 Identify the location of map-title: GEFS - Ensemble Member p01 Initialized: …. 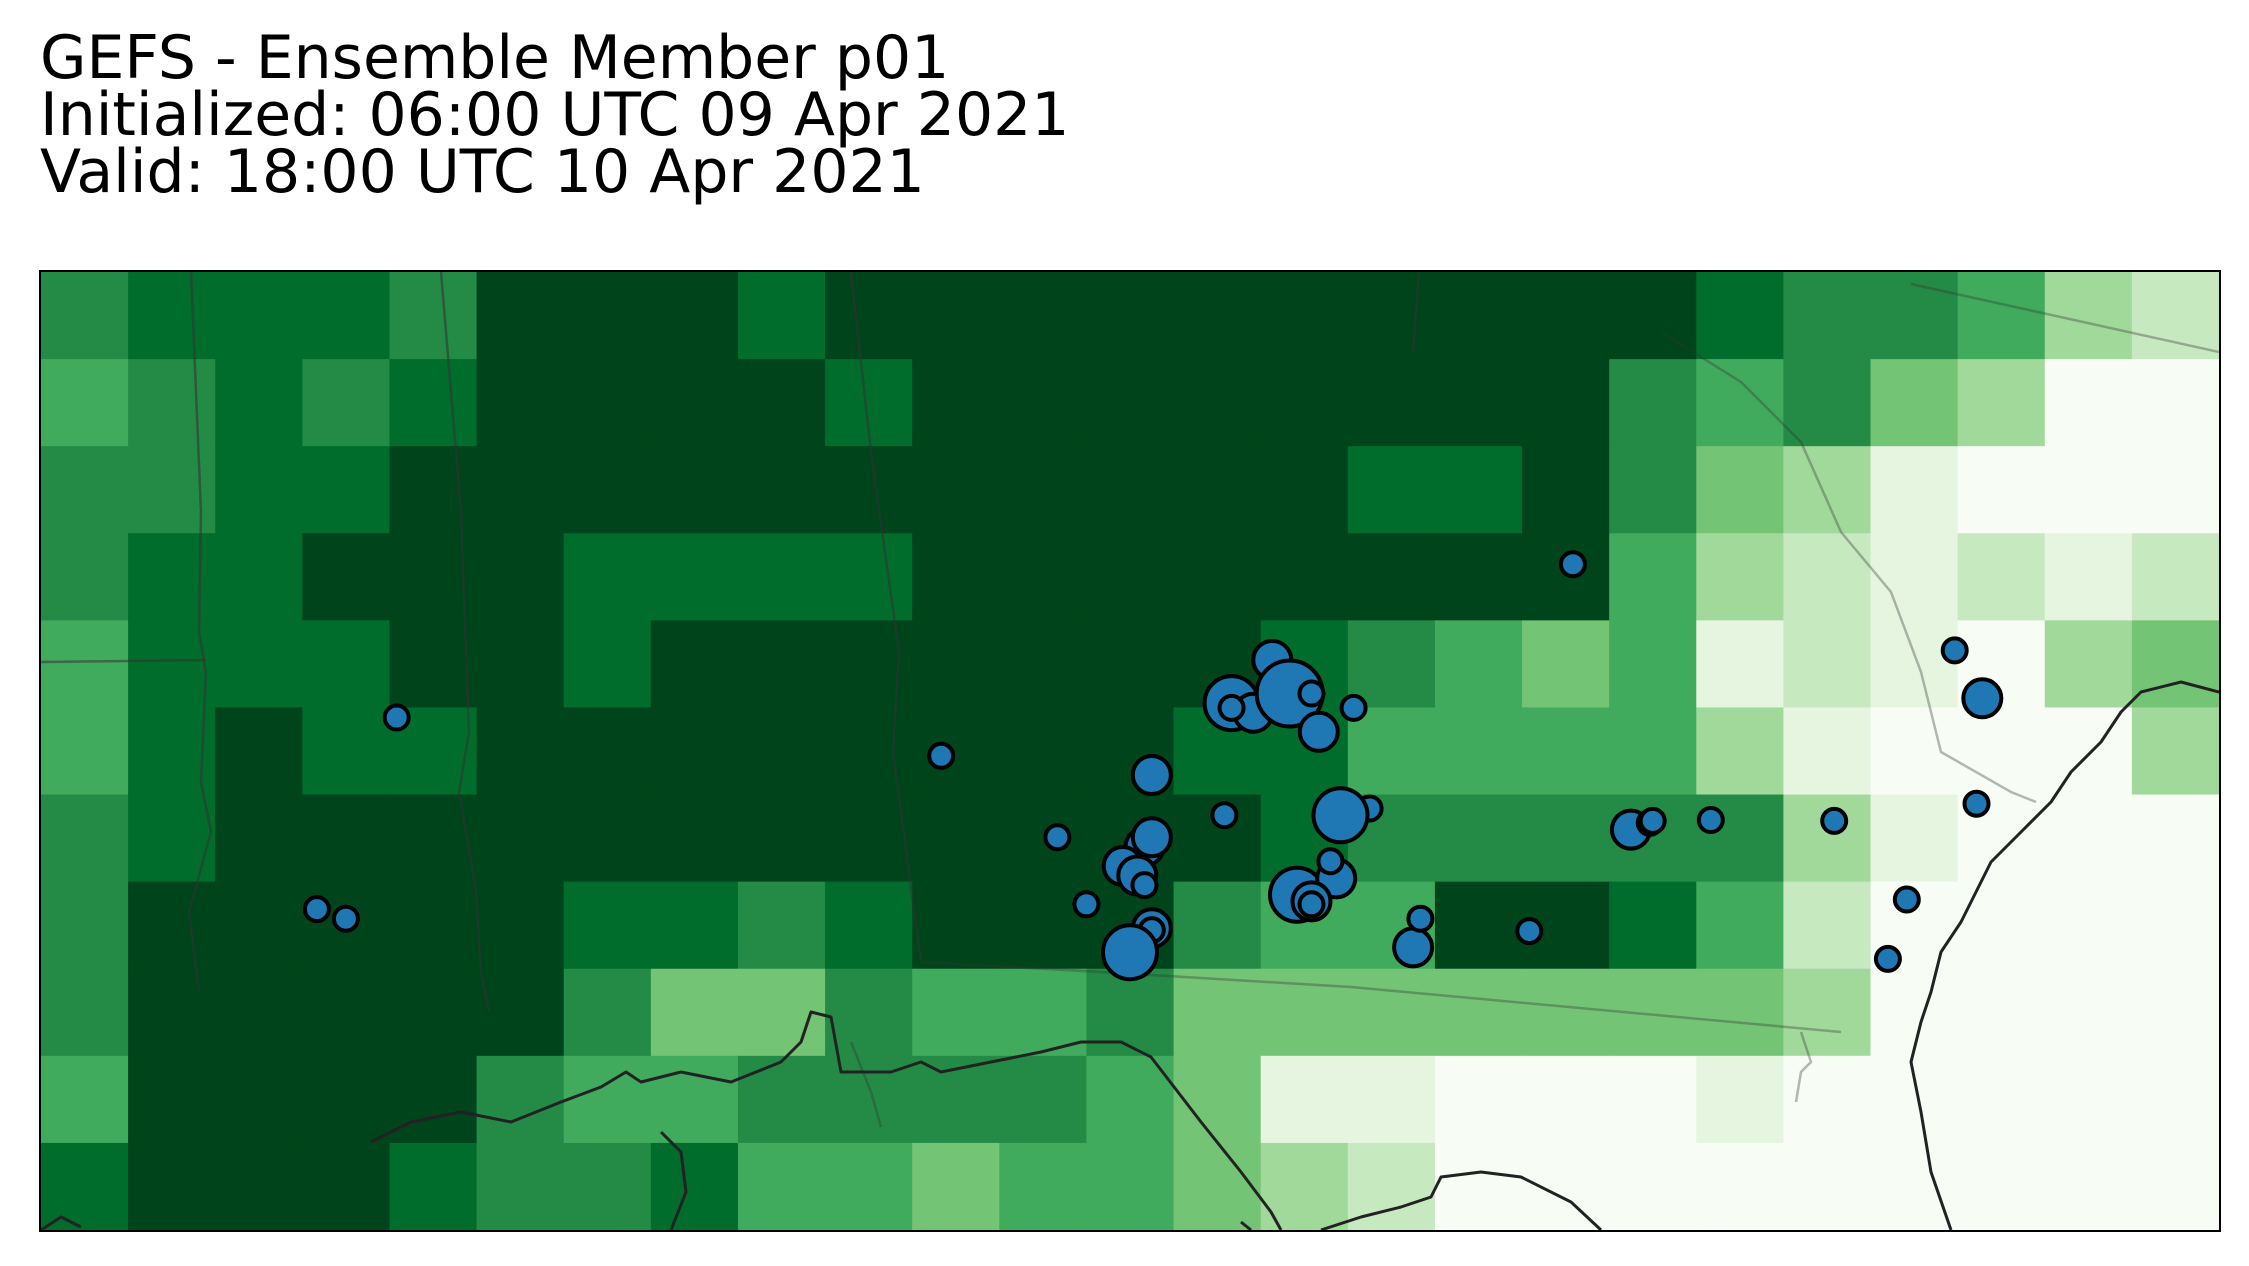
(555, 115).